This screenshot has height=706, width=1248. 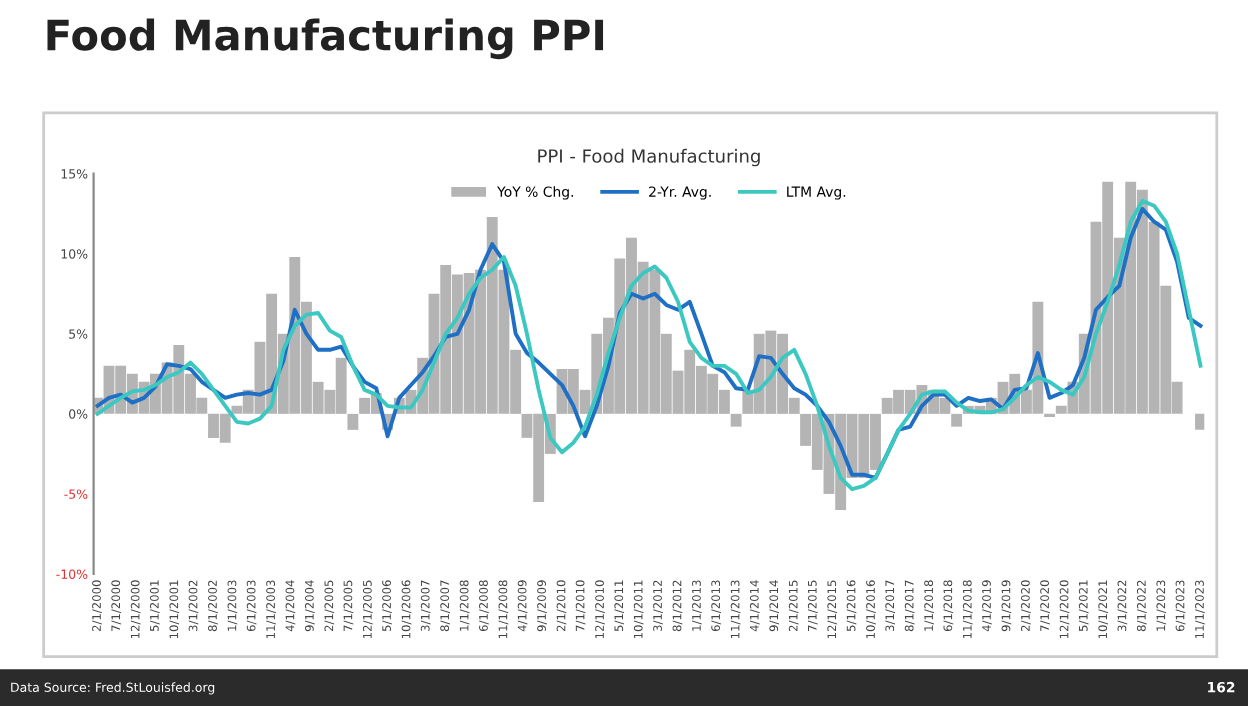 I want to click on chart-subtitle: PPI - Food Manufacturing, so click(x=649, y=157).